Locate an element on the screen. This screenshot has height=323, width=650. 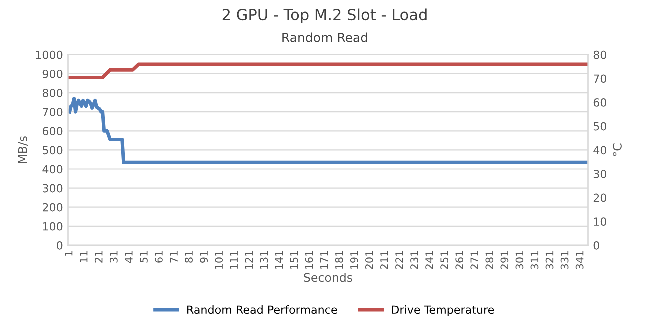
x-tick-label: 31 is located at coordinates (114, 257).